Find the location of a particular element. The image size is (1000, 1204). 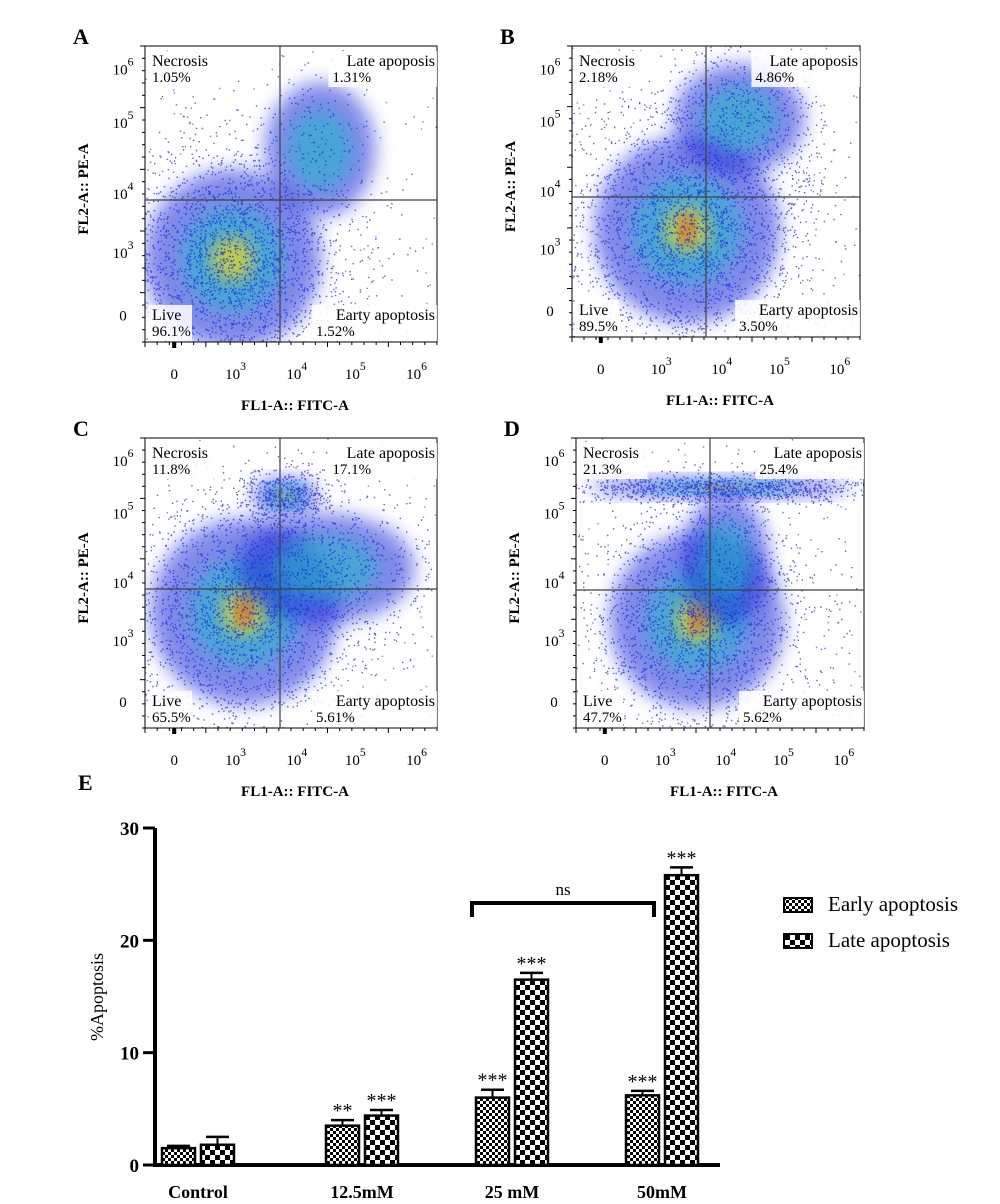

quadrant-percent: 1.52% is located at coordinates (335, 332).